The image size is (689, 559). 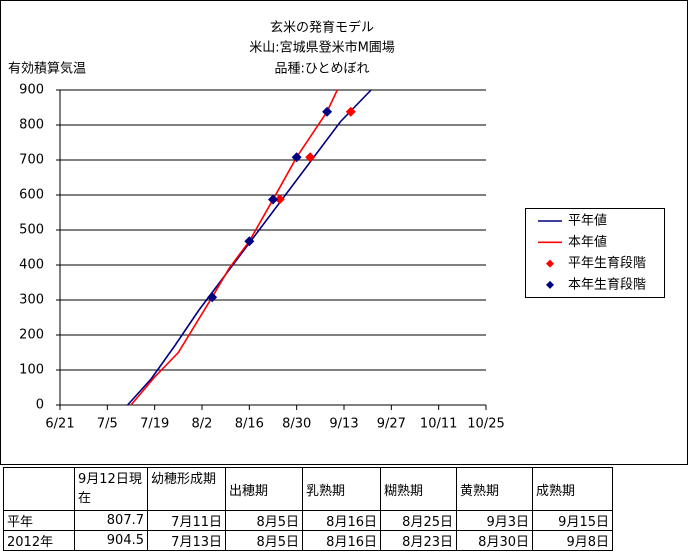 What do you see at coordinates (494, 540) in the screenshot?
I see `table-cell: 8月30日` at bounding box center [494, 540].